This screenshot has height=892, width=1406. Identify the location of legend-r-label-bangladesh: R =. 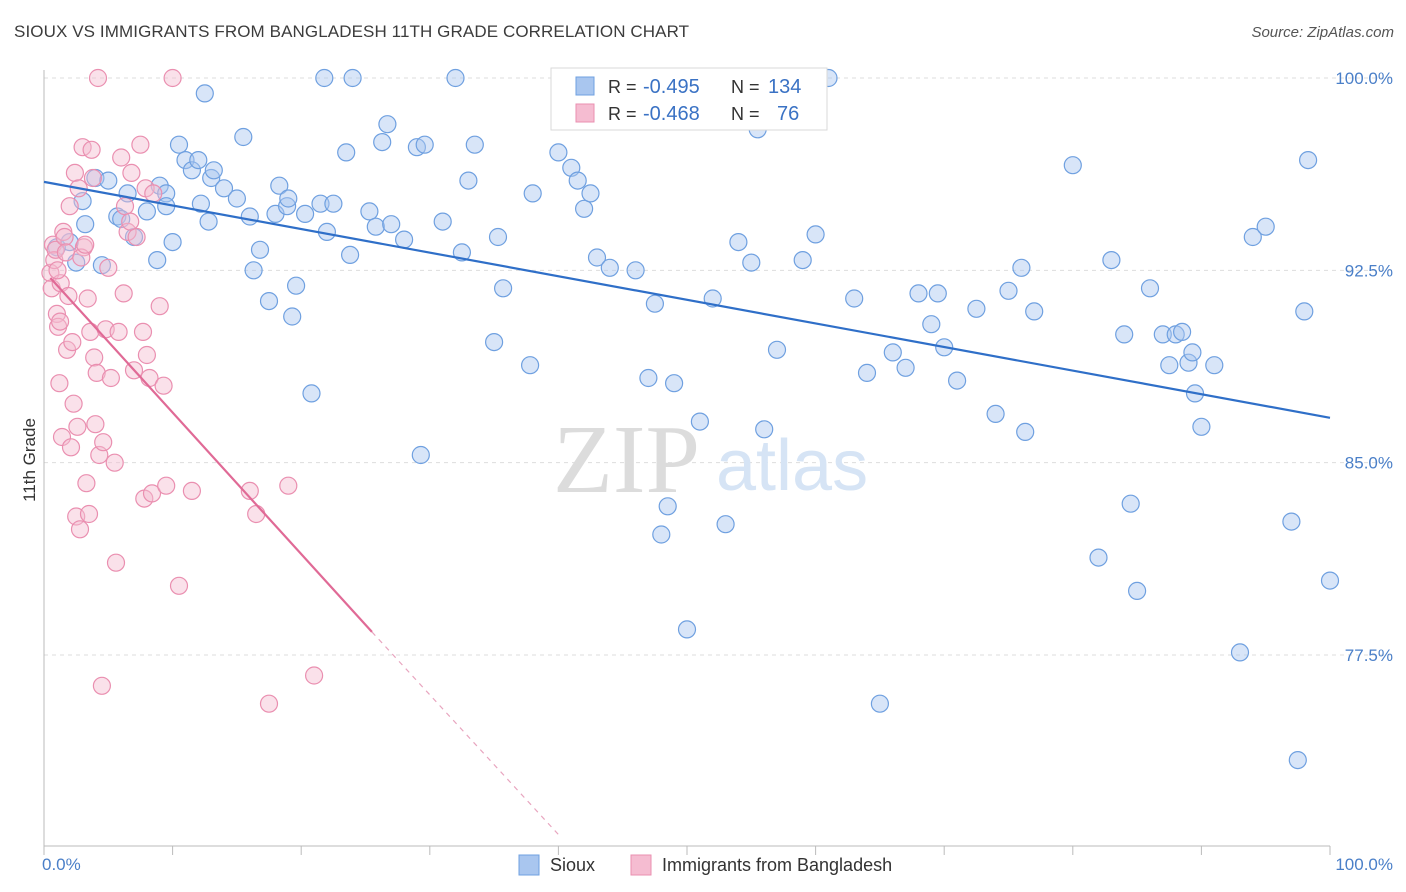
(622, 114).